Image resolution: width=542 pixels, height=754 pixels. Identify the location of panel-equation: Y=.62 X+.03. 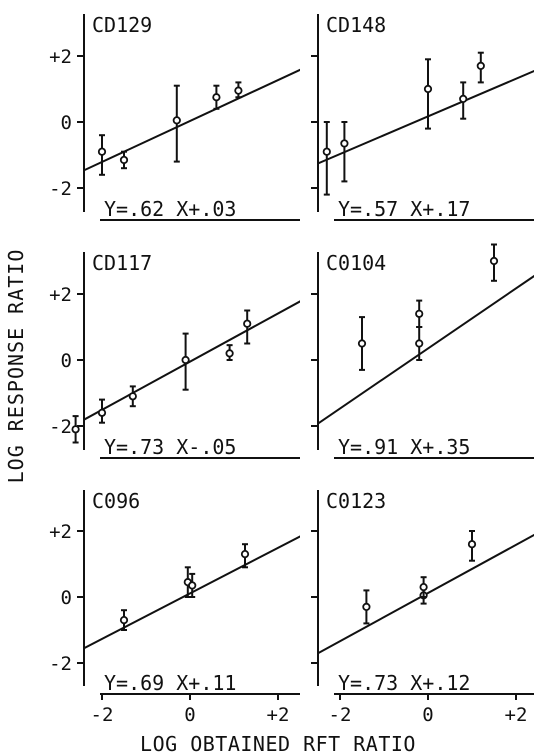
(170, 209).